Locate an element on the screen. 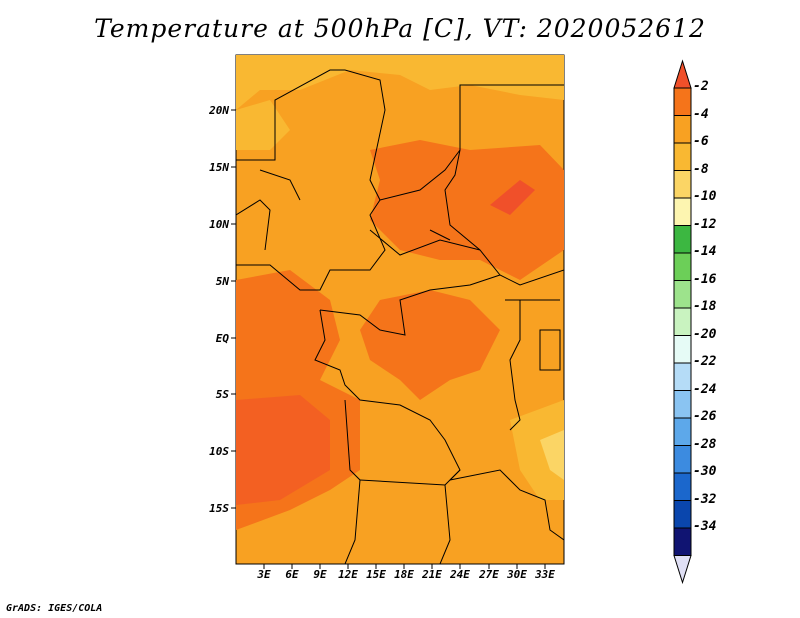 The image size is (800, 618). colorbar-label: -8 is located at coordinates (701, 169).